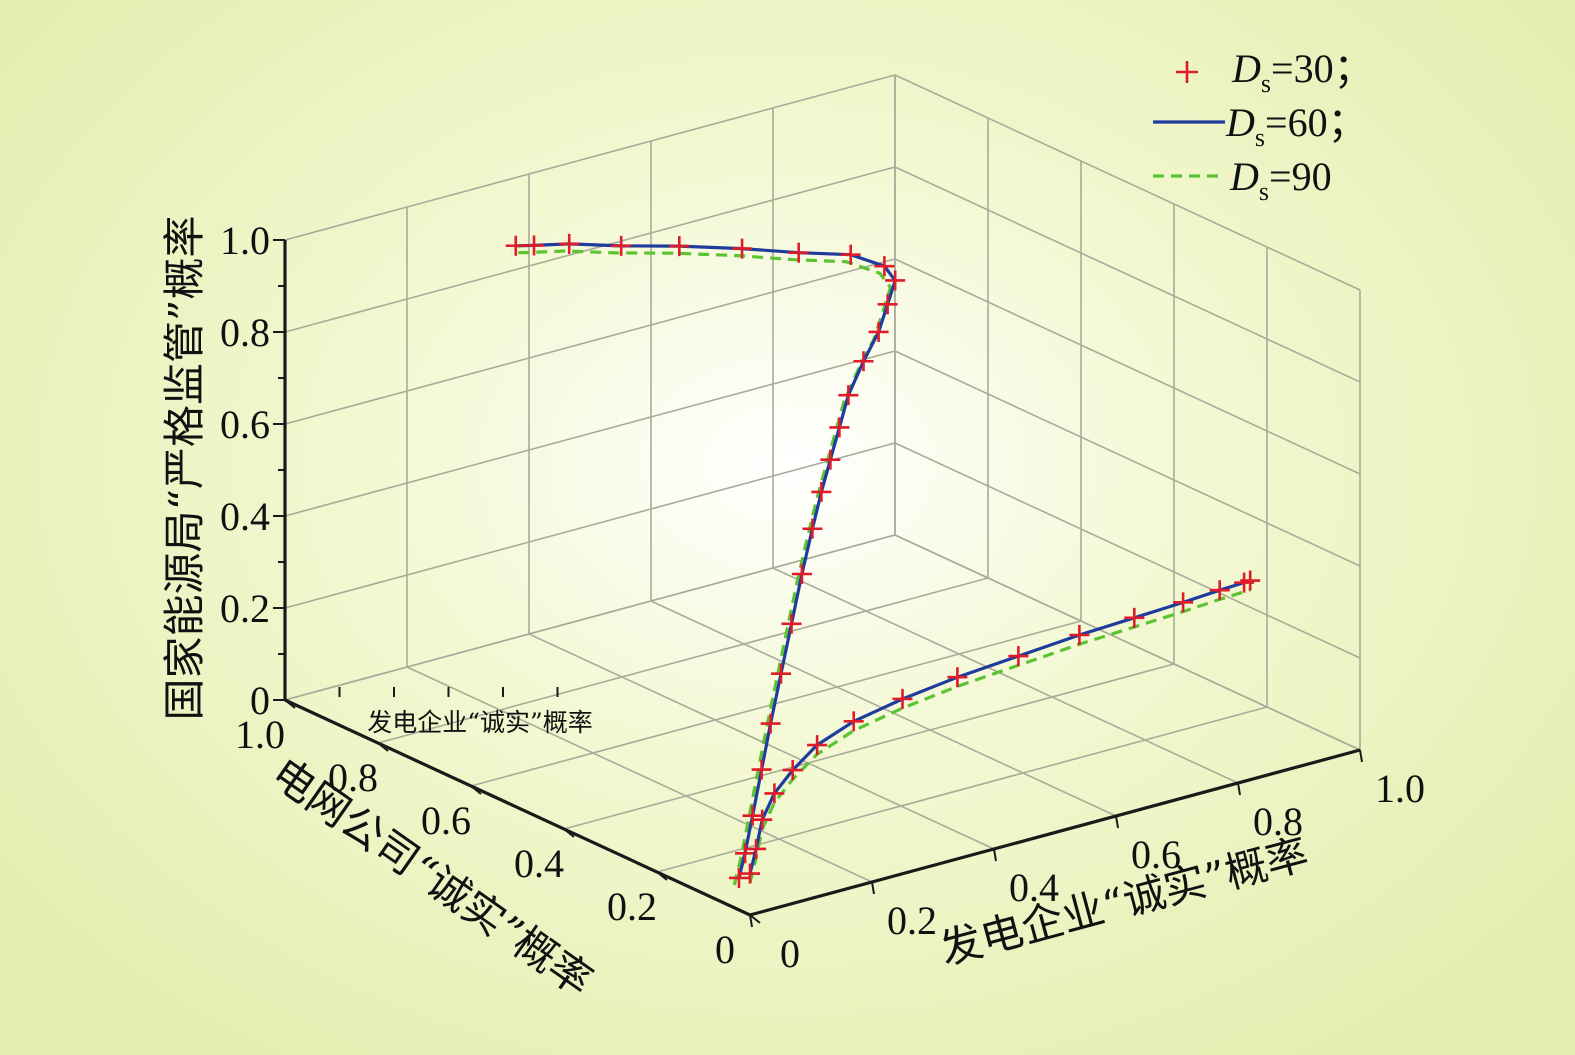  What do you see at coordinates (245, 332) in the screenshot?
I see `z-tick-label-4: 0.8` at bounding box center [245, 332].